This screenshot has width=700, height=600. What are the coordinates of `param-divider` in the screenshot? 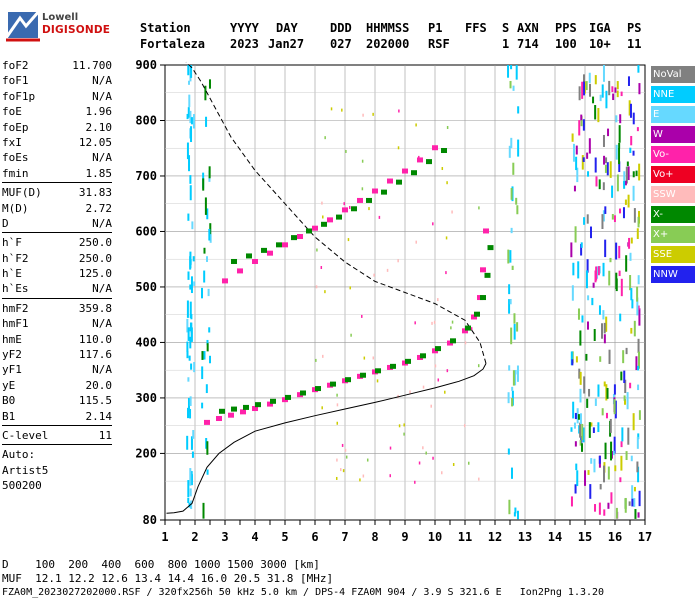 It's located at (57, 183).